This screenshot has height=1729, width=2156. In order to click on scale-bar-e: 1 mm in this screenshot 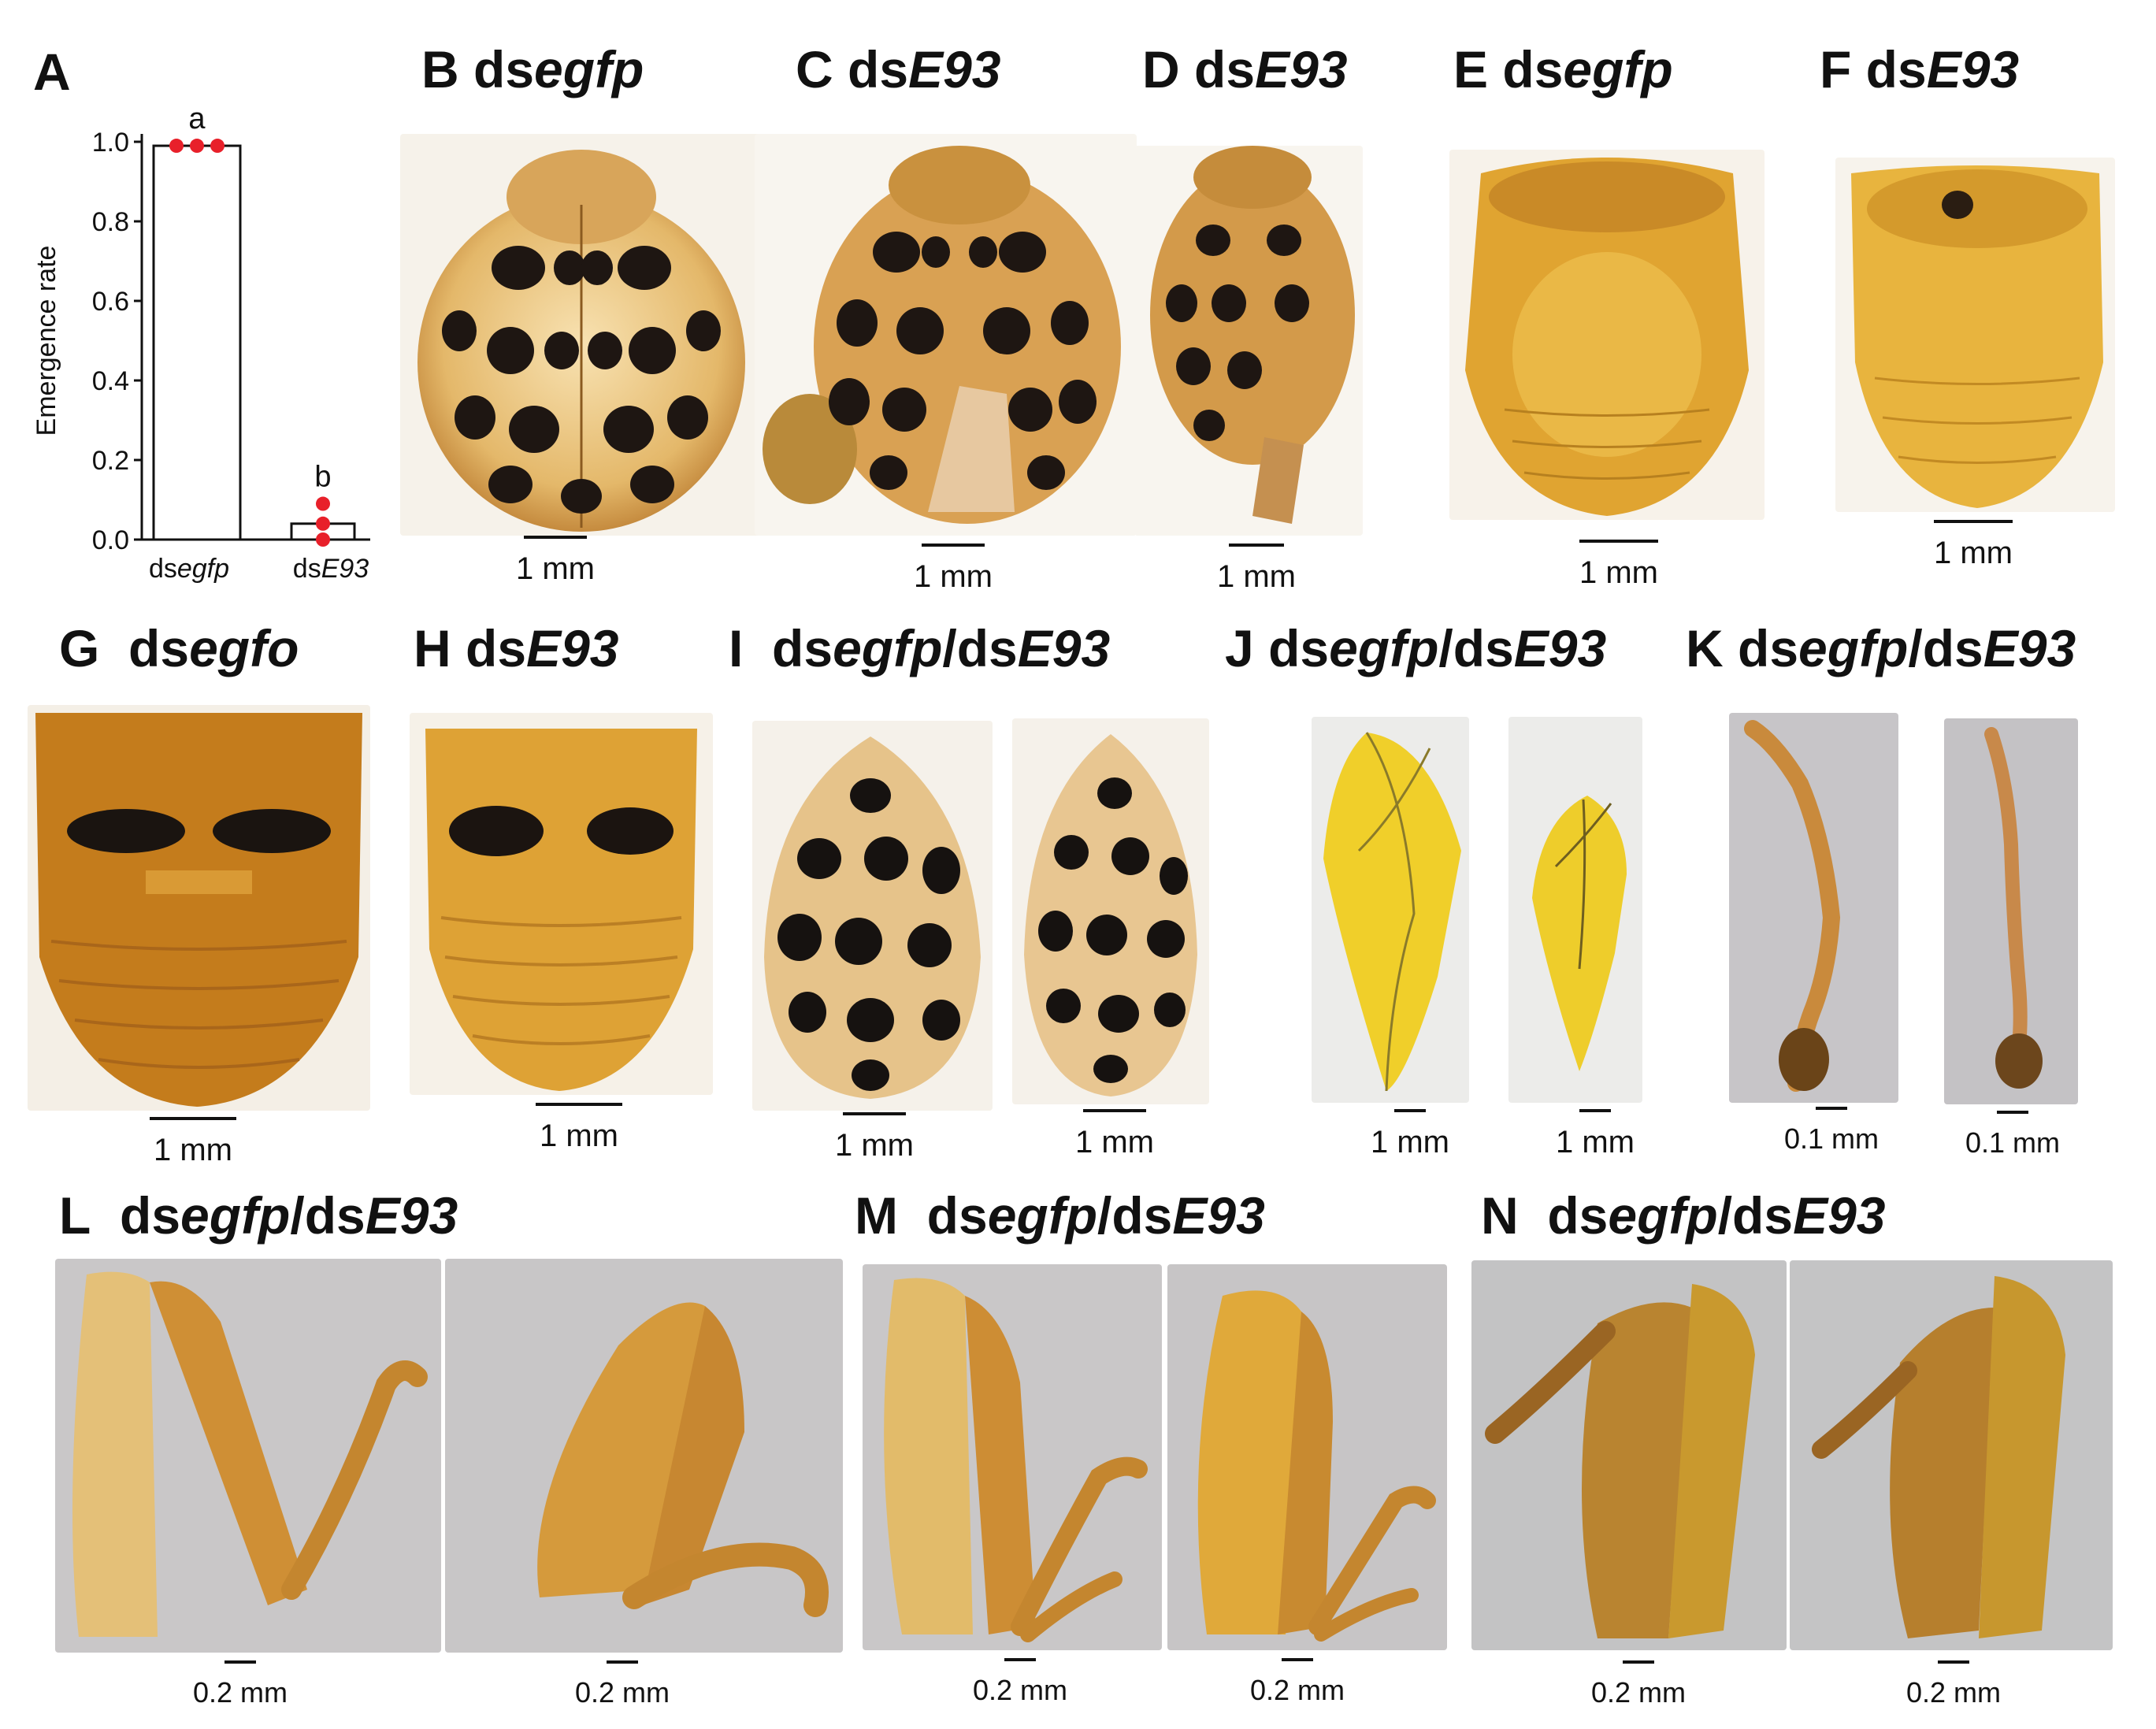, I will do `click(1619, 565)`.